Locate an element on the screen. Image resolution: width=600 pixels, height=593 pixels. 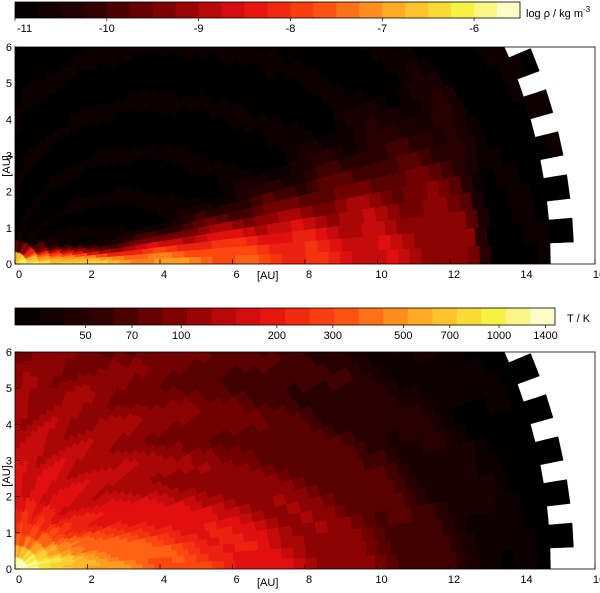
x-tick-label: 14 is located at coordinates (526, 275).